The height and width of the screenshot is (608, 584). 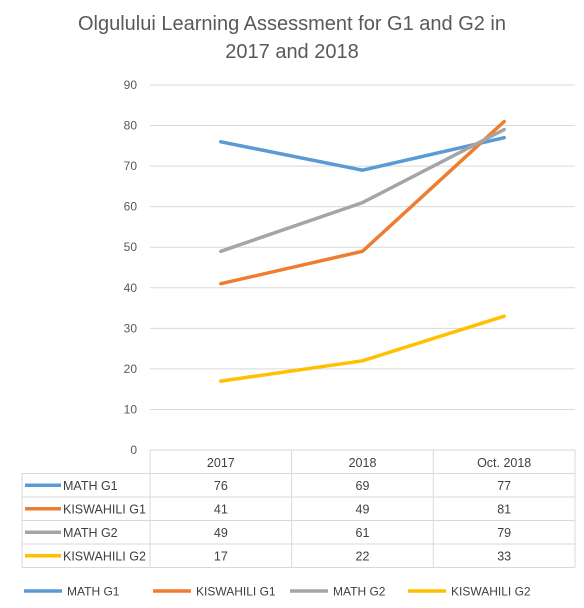 What do you see at coordinates (221, 463) in the screenshot?
I see `x-category-label: 2017` at bounding box center [221, 463].